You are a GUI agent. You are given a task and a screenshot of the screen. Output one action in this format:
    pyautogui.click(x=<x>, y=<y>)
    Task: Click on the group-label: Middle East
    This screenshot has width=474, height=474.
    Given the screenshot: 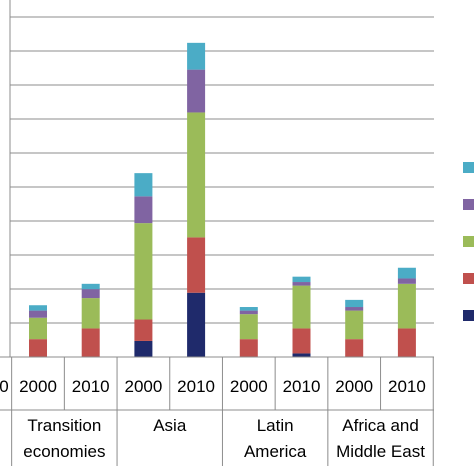 What is the action you would take?
    pyautogui.click(x=380, y=451)
    